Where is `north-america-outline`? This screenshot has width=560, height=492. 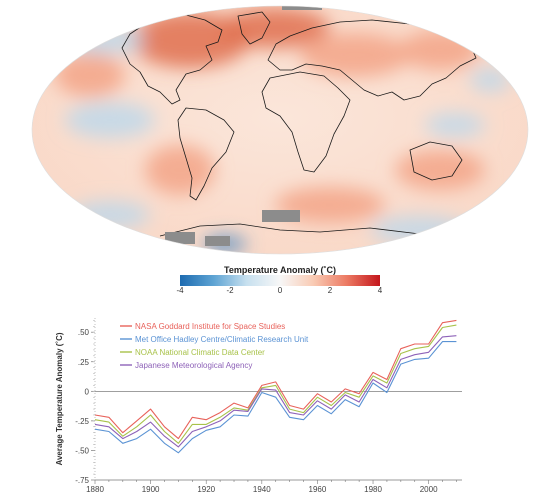
north-america-outline is located at coordinates (172, 59).